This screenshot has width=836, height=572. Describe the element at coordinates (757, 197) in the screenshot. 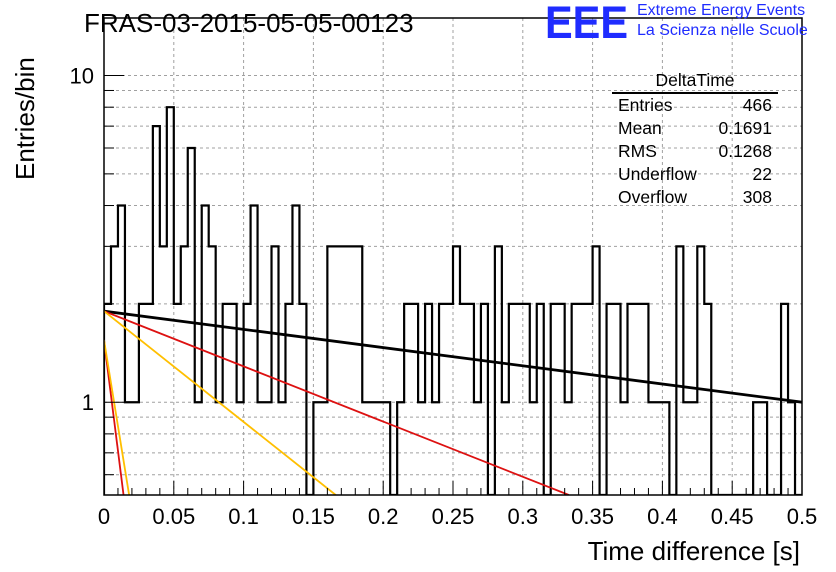

I see `stats-value: 308` at that location.